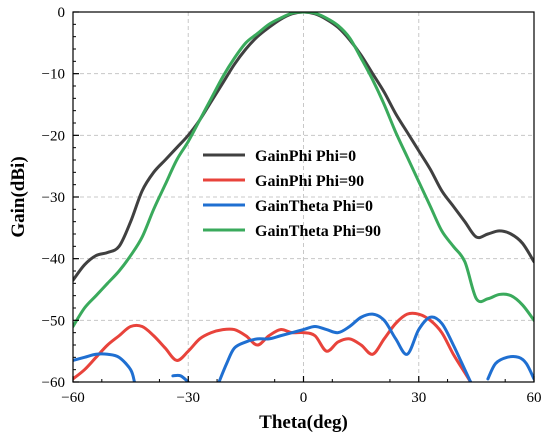 The width and height of the screenshot is (550, 444). What do you see at coordinates (72, 398) in the screenshot?
I see `x-tick-label: −60` at bounding box center [72, 398].